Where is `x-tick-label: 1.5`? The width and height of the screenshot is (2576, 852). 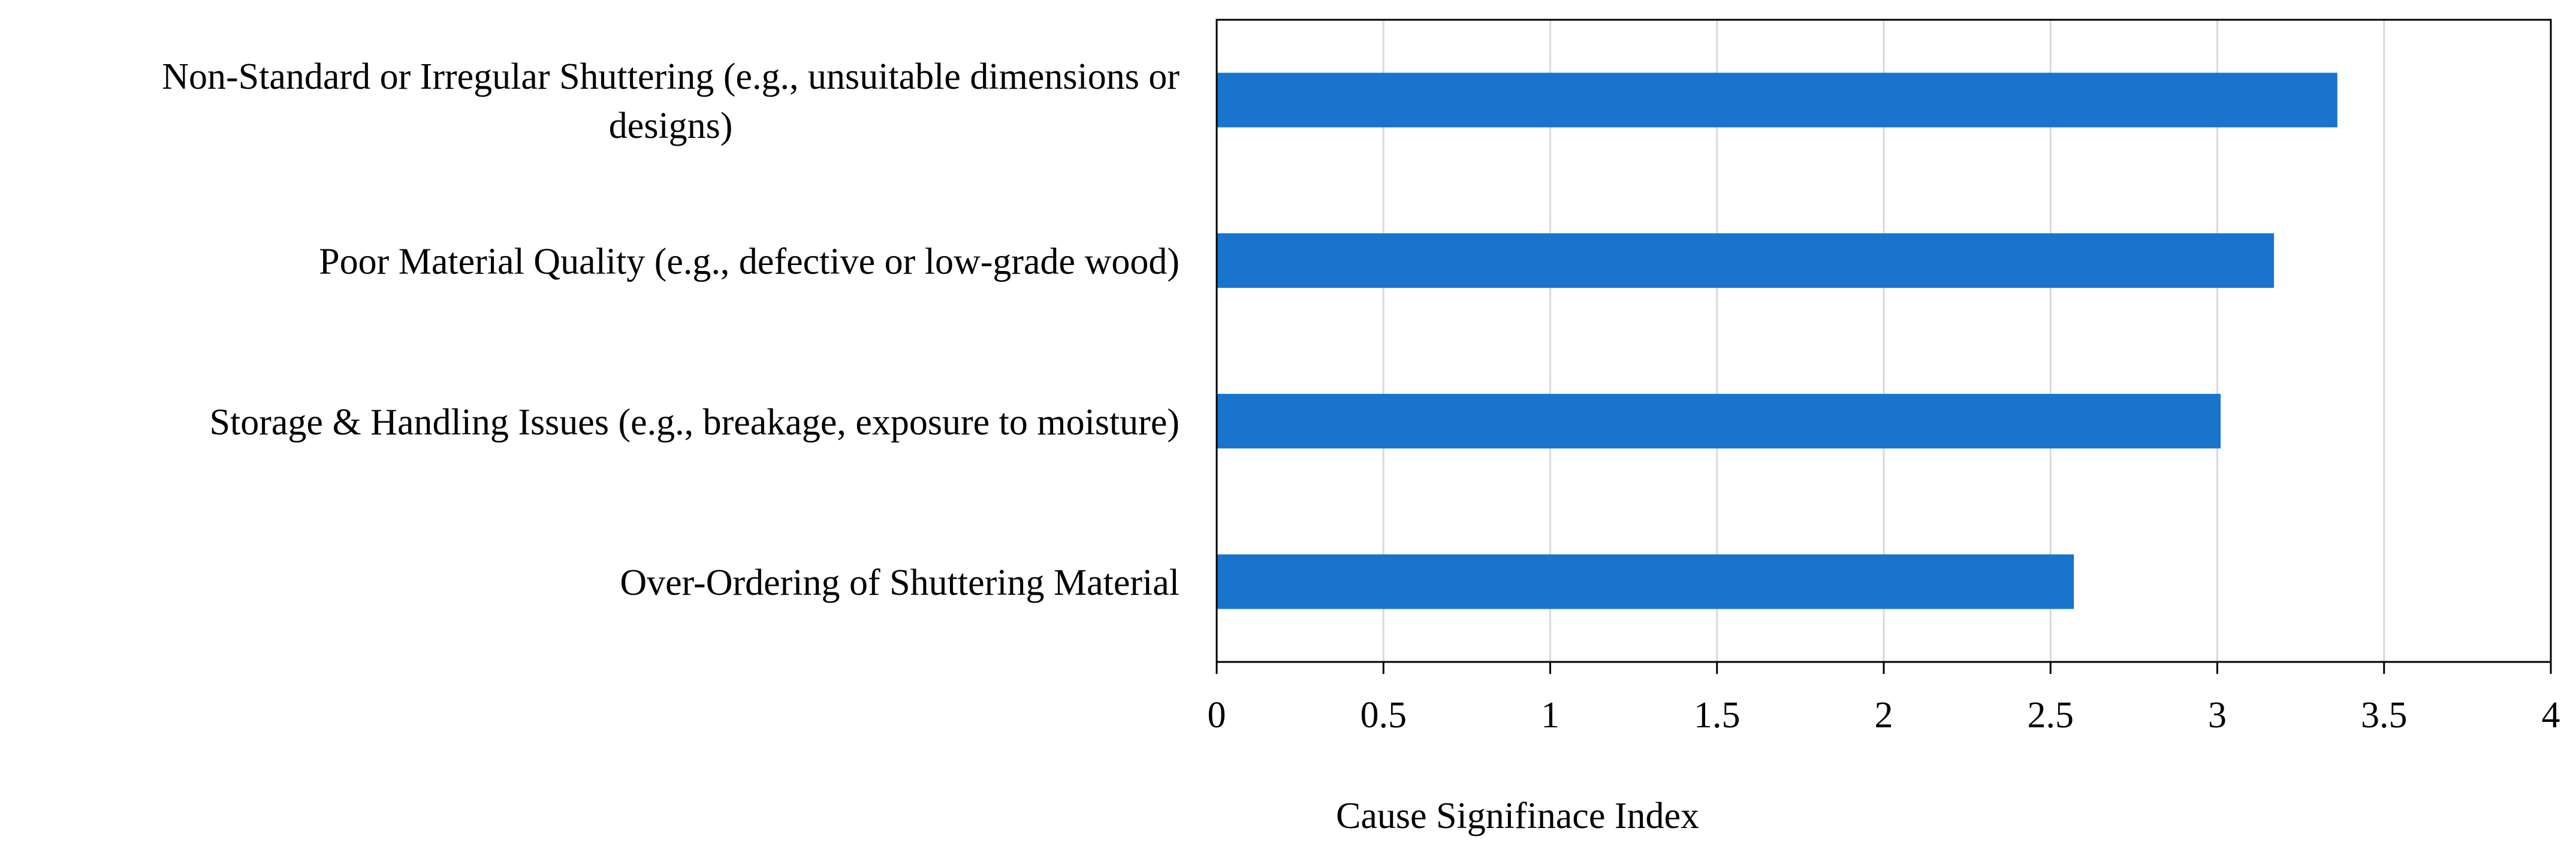
x-tick-label: 1.5 is located at coordinates (1717, 715).